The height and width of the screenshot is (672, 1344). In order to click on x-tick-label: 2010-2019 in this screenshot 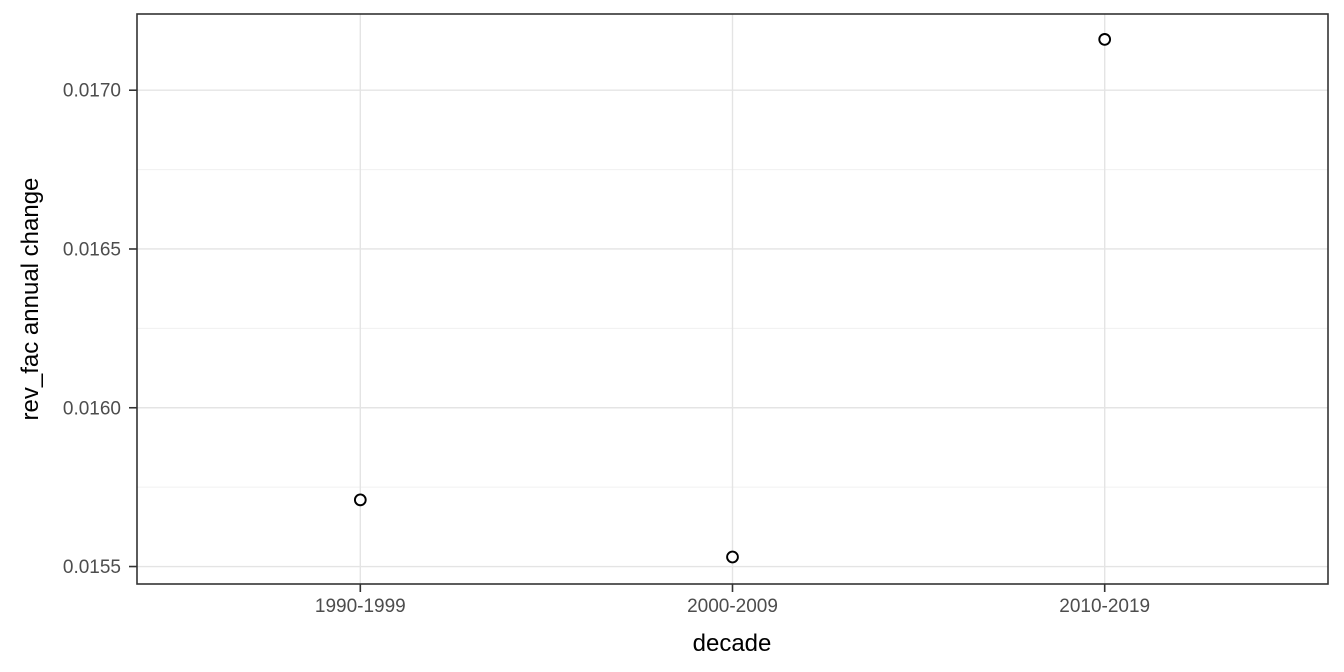, I will do `click(1104, 606)`.